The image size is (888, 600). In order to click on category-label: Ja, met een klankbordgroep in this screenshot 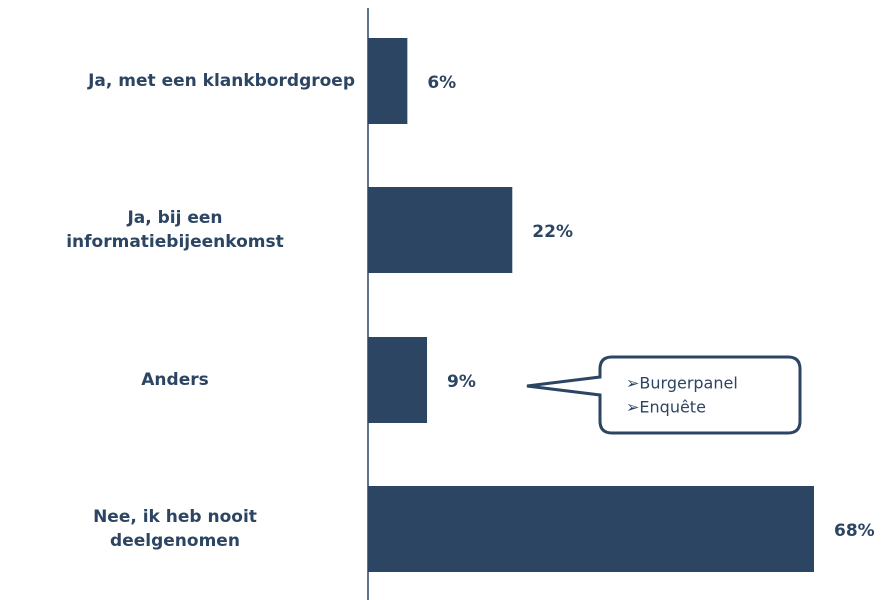, I will do `click(221, 81)`.